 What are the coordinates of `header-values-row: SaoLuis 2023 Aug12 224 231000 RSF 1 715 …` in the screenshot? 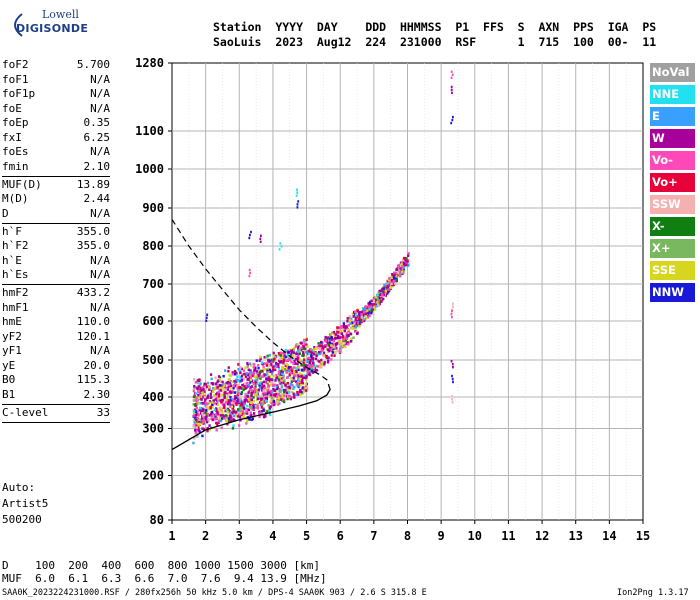 It's located at (438, 42).